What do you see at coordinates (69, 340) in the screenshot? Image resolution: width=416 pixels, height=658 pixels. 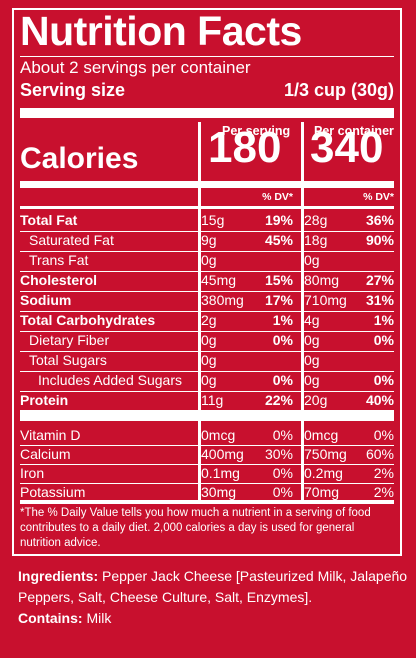 I see `nutrient-name: Dietary Fiber` at bounding box center [69, 340].